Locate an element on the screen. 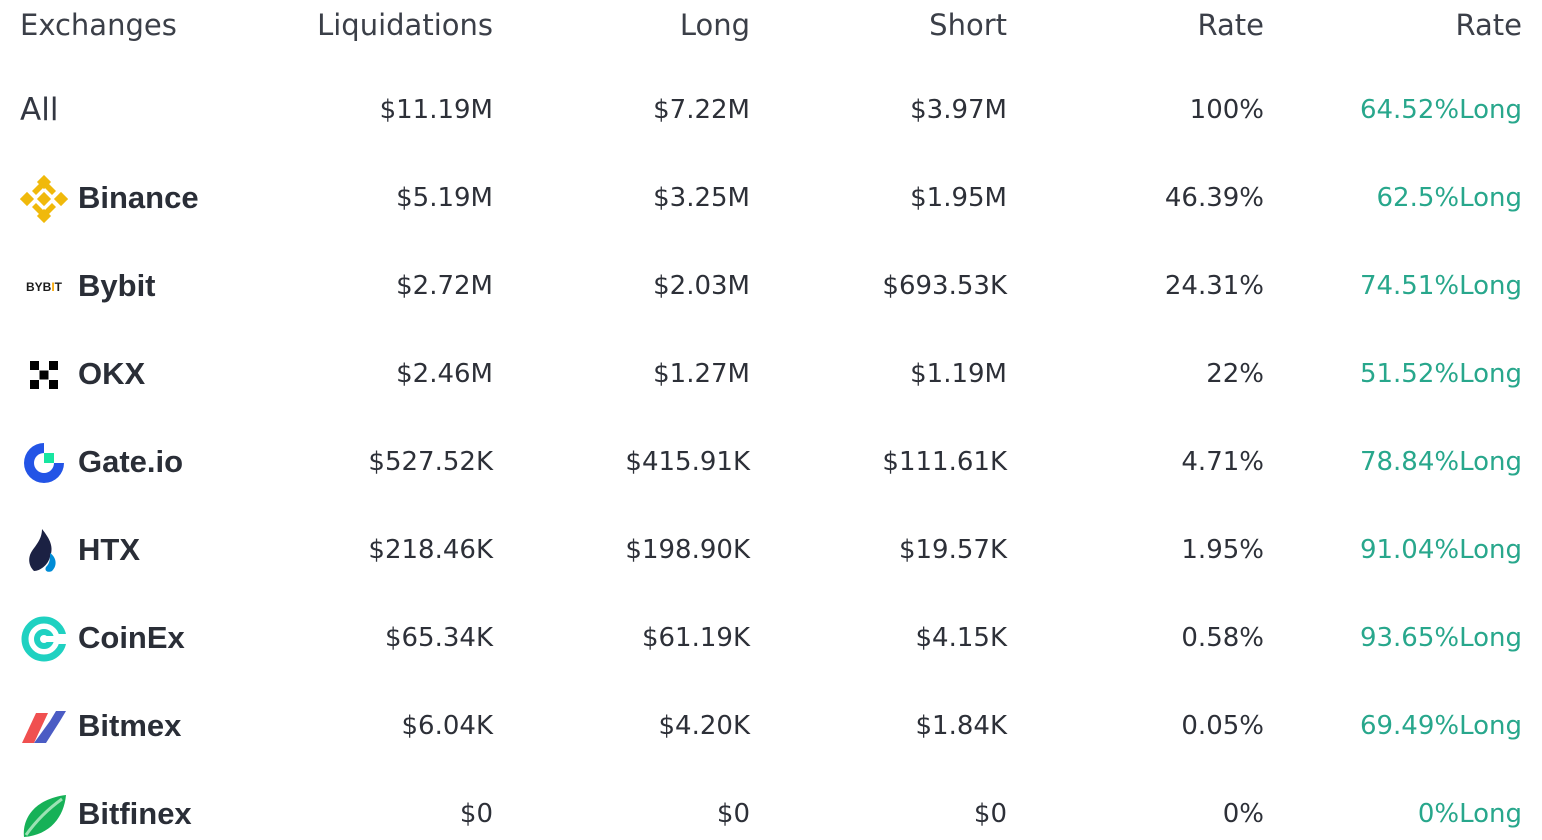 The image size is (1542, 840). long-value: $2.03M is located at coordinates (701, 286).